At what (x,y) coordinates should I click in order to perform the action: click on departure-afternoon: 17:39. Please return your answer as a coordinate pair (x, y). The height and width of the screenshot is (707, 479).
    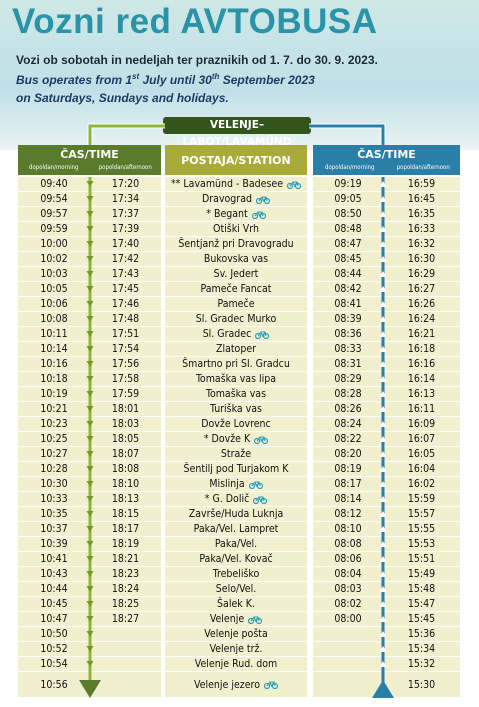
    Looking at the image, I should click on (125, 229).